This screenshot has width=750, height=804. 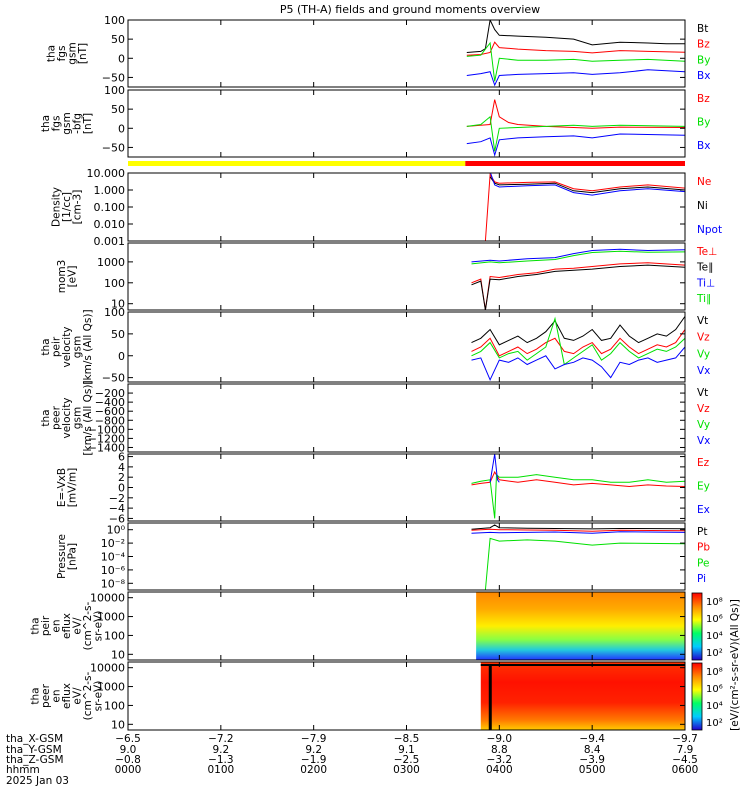 What do you see at coordinates (110, 393) in the screenshot?
I see `y-tick-label: −200` at bounding box center [110, 393].